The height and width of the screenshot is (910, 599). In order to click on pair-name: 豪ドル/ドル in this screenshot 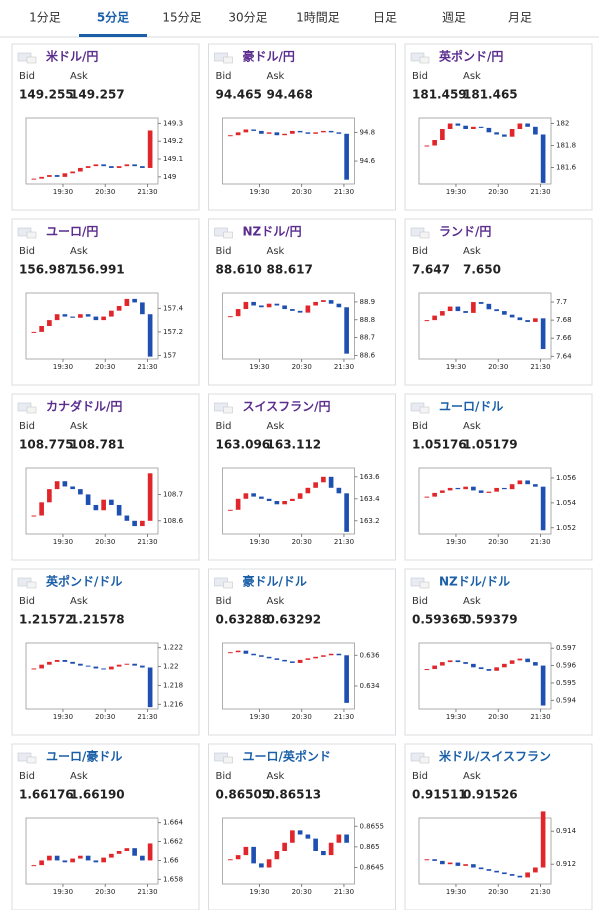, I will do `click(275, 581)`.